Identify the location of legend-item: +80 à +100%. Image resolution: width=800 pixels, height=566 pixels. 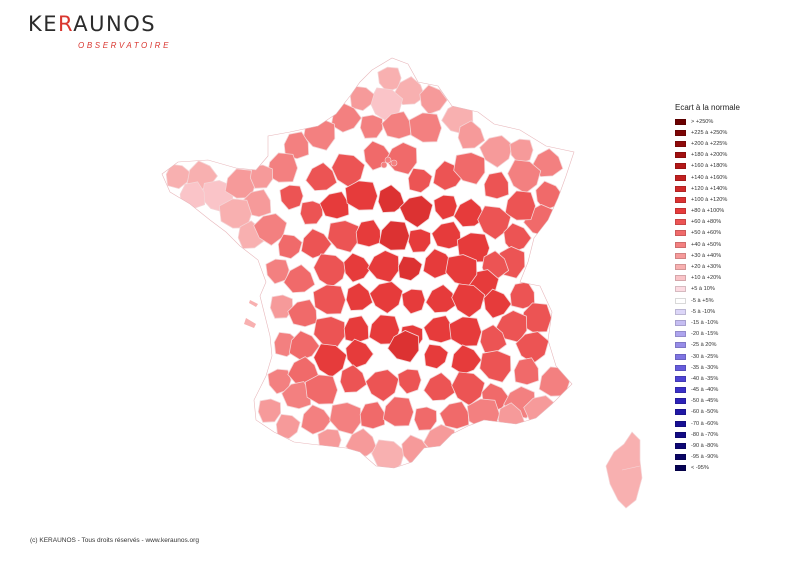
(707, 211).